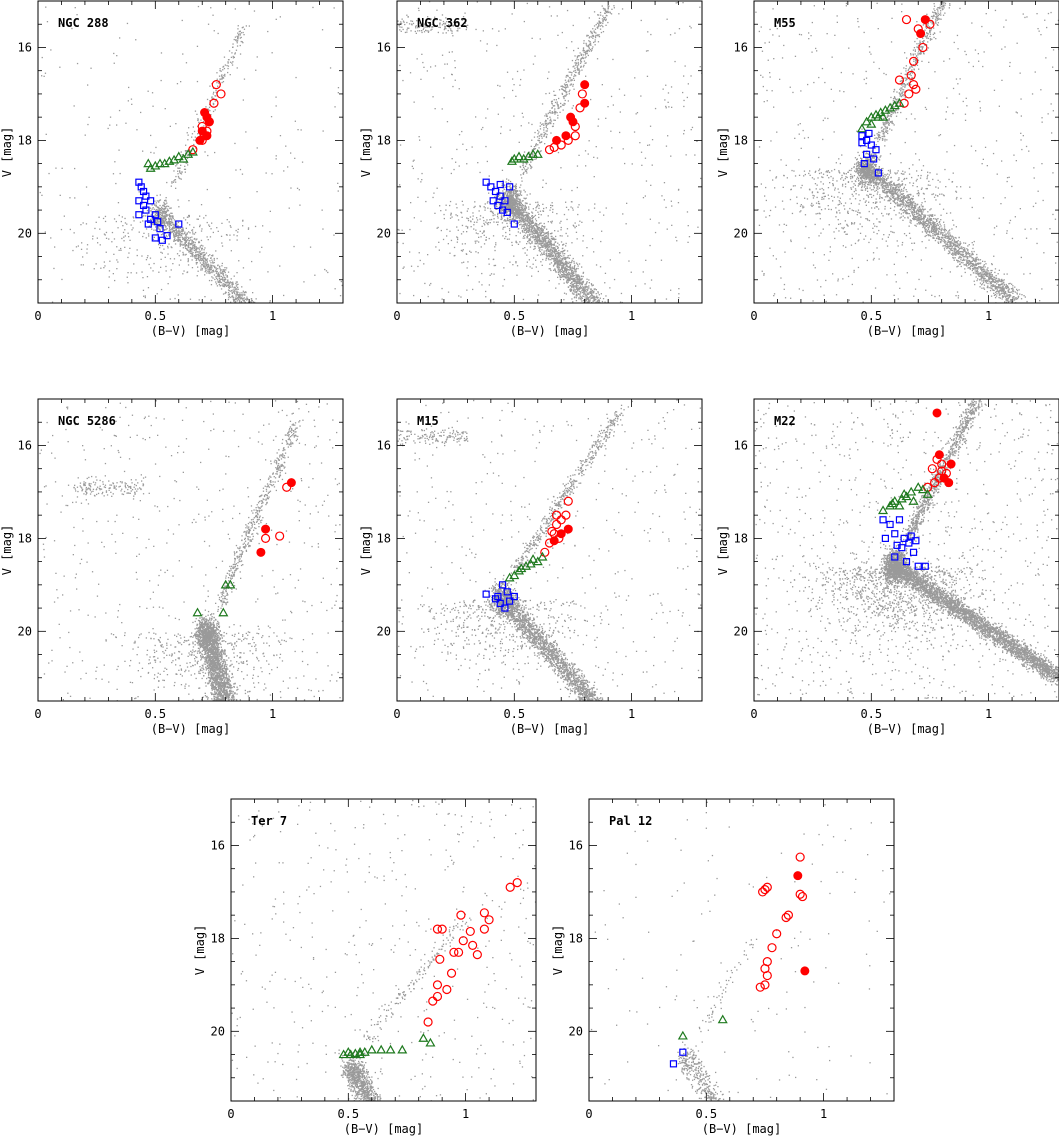  What do you see at coordinates (179, 224) in the screenshot?
I see `turnoff-square-marker` at bounding box center [179, 224].